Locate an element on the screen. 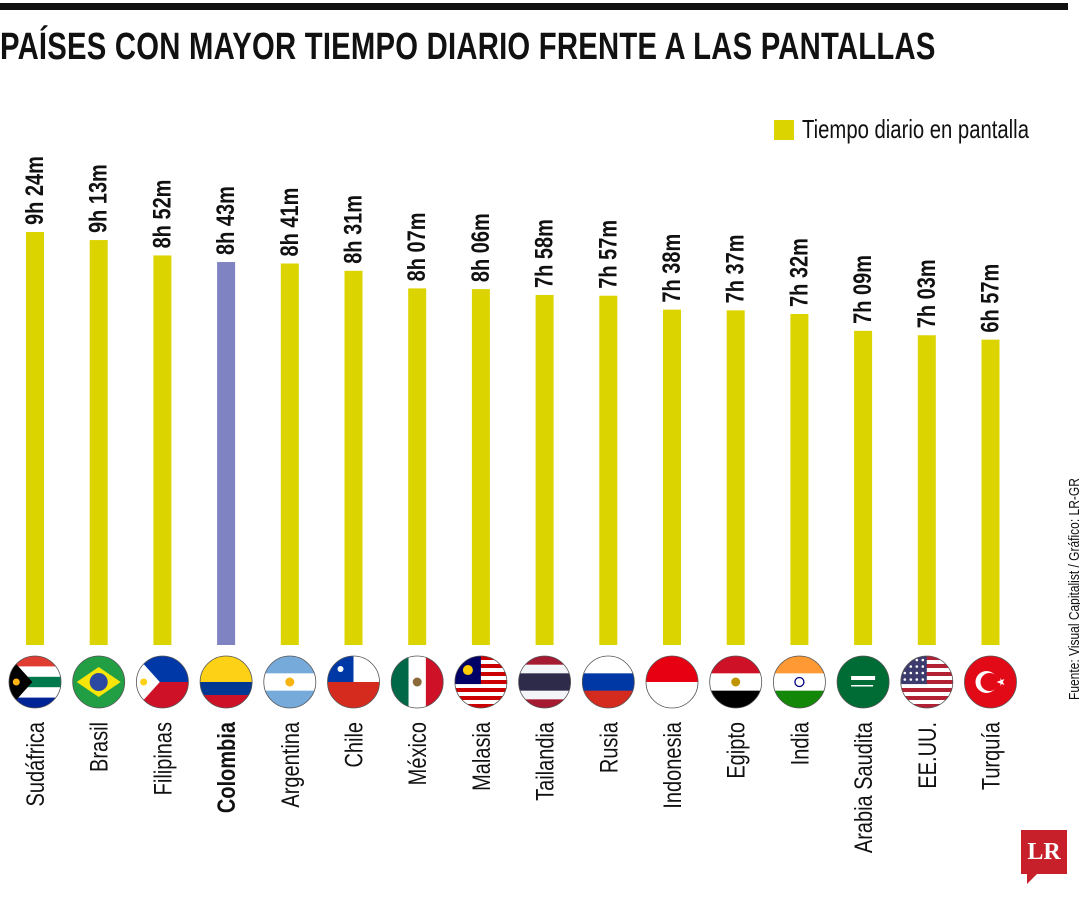  sa-flag-icon is located at coordinates (863, 682).